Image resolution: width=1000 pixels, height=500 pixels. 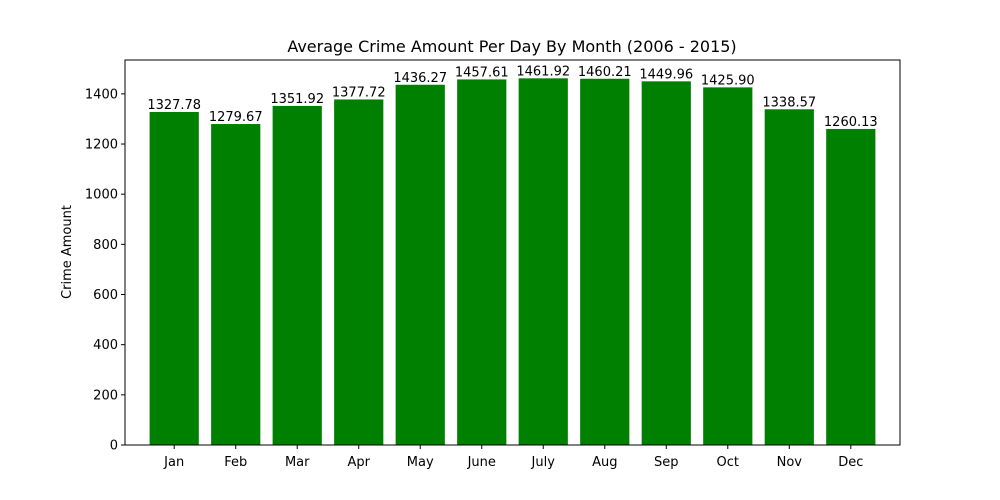 What do you see at coordinates (851, 122) in the screenshot?
I see `value-label-dec: 1260.13` at bounding box center [851, 122].